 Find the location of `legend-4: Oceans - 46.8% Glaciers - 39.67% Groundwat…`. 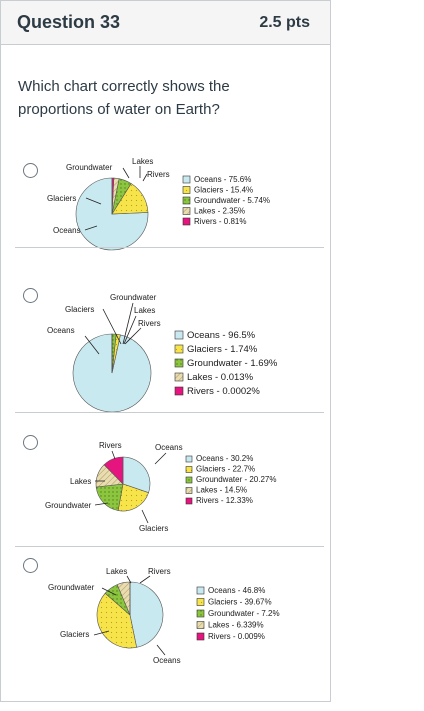

legend-4: Oceans - 46.8% Glaciers - 39.67% Groundwat… is located at coordinates (238, 613).